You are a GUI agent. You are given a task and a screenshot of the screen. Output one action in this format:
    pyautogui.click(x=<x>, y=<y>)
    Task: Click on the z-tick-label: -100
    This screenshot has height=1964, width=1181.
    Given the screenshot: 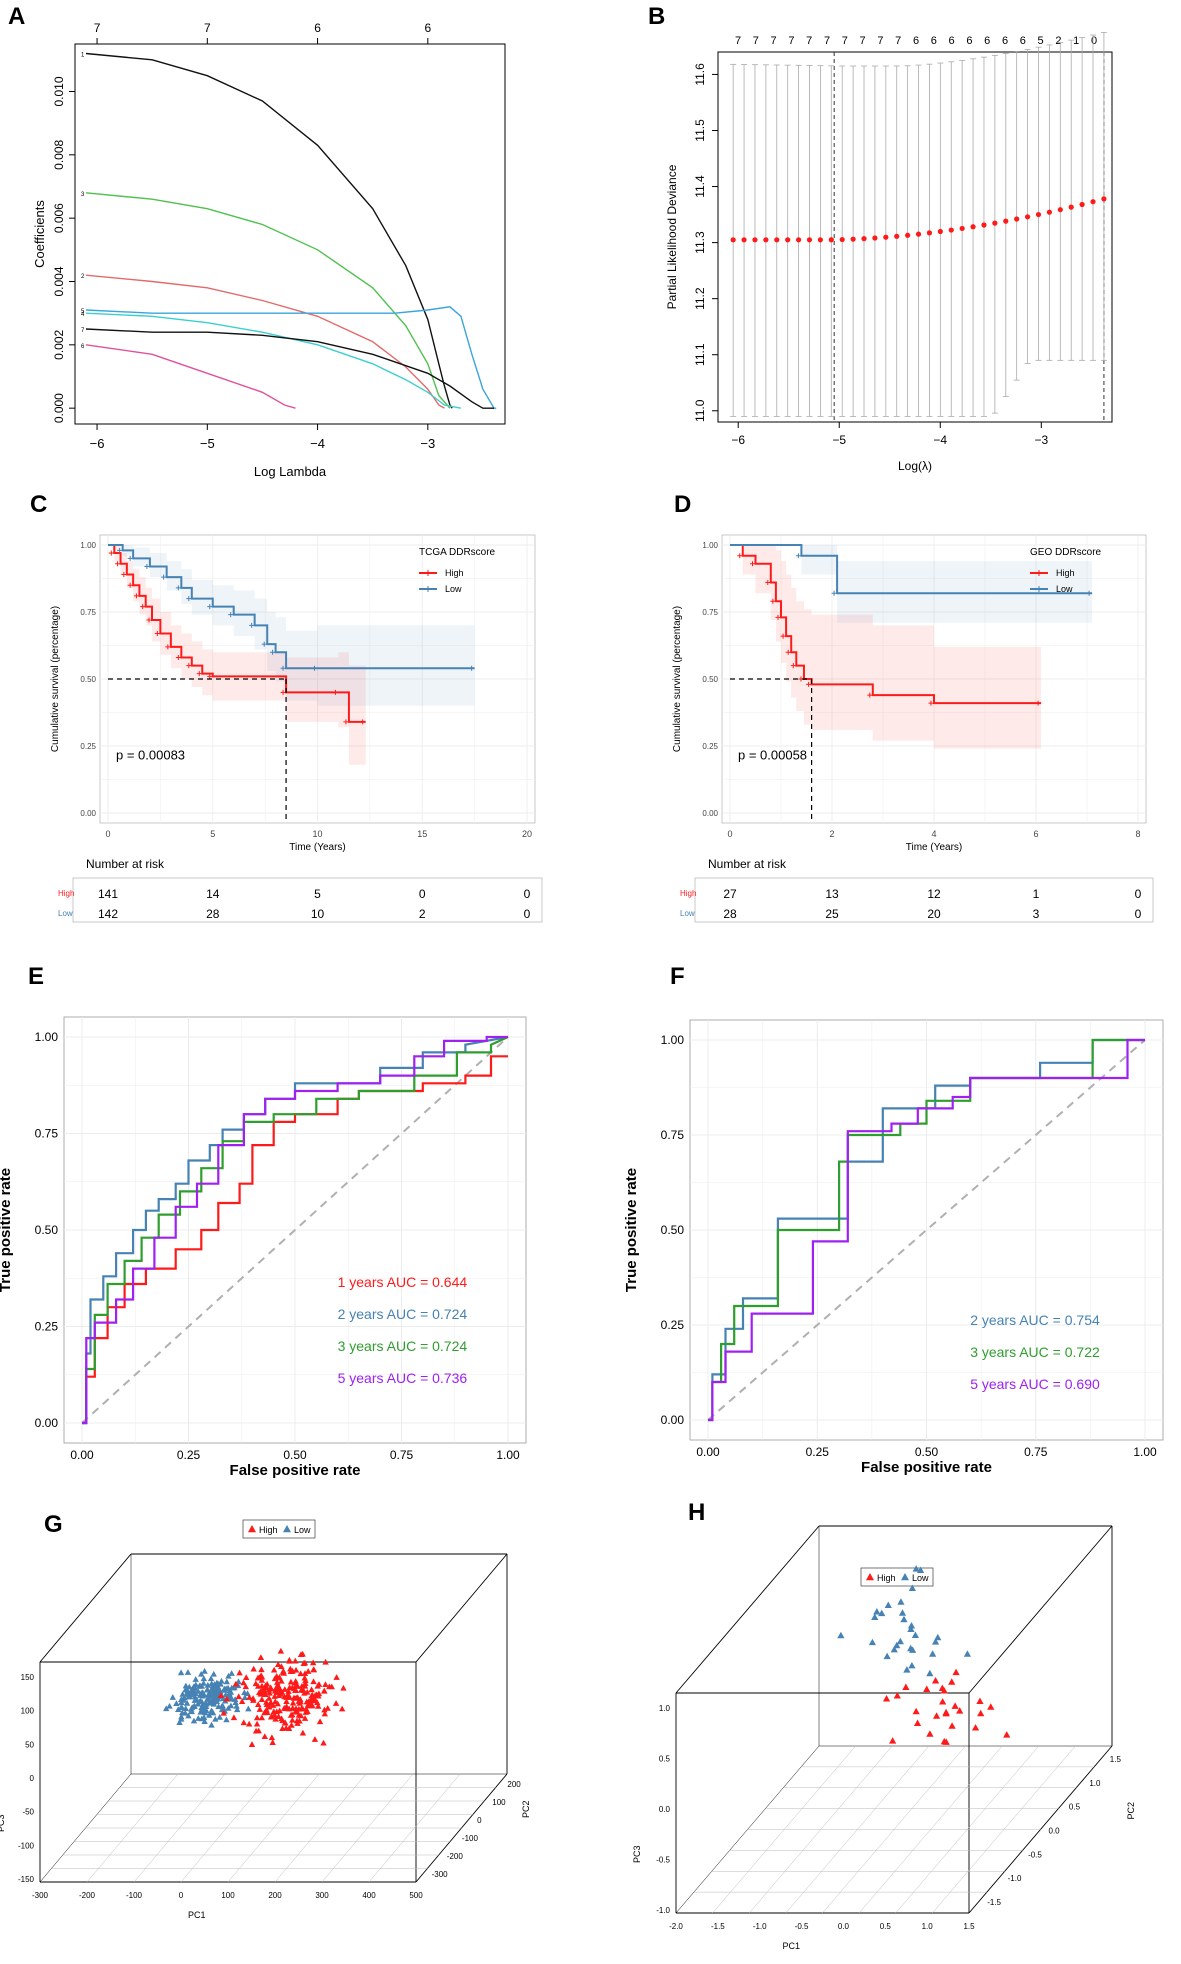 What is the action you would take?
    pyautogui.click(x=470, y=1838)
    